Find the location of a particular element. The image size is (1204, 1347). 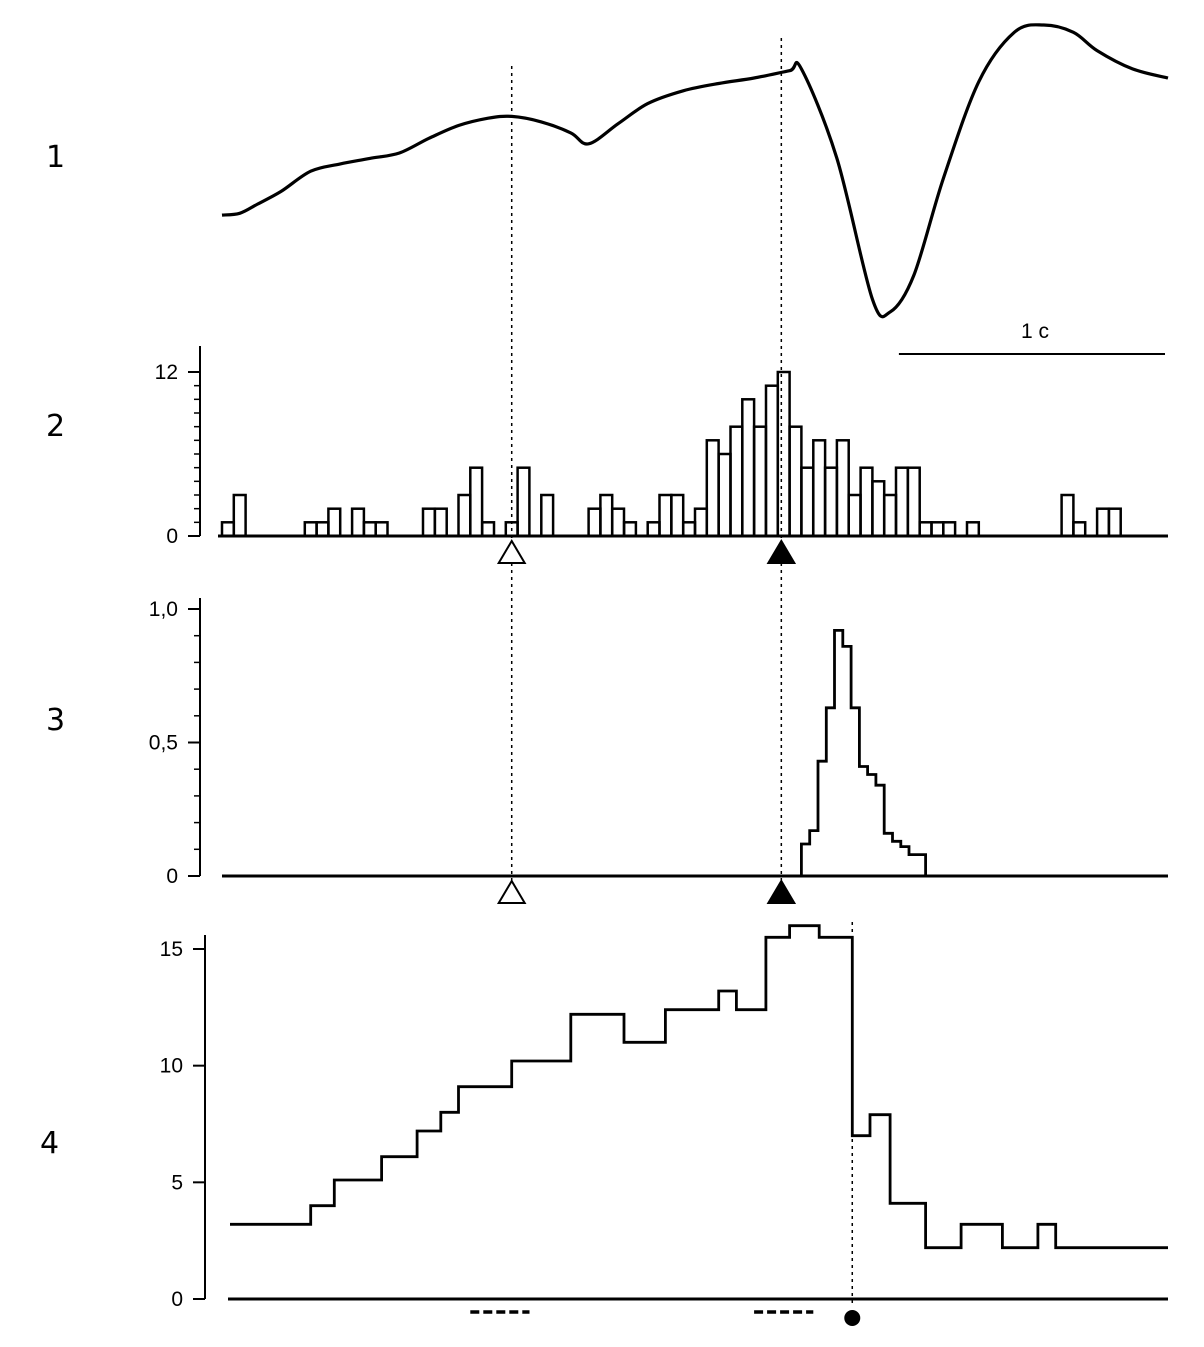

row-label-4: 4 is located at coordinates (49, 1143).